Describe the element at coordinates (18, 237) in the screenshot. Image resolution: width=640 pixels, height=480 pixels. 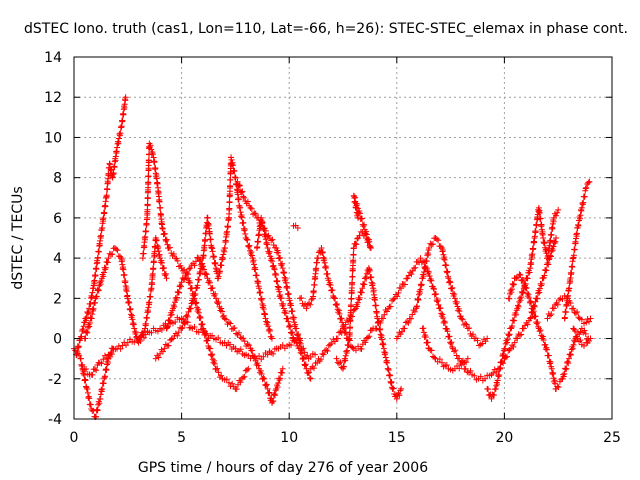
I see `y-axis-label: dSTEC / TECUs` at that location.